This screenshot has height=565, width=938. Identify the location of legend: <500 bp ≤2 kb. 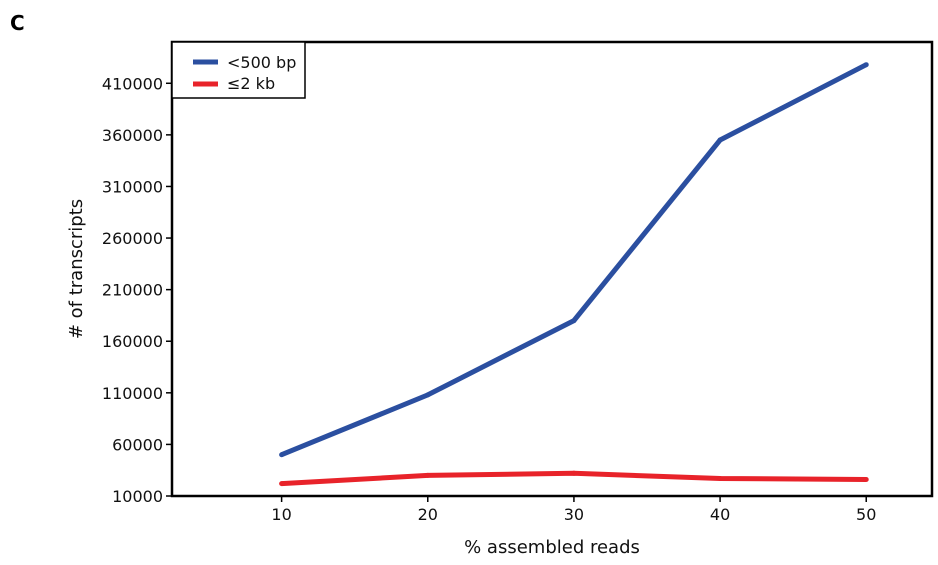
(238, 70).